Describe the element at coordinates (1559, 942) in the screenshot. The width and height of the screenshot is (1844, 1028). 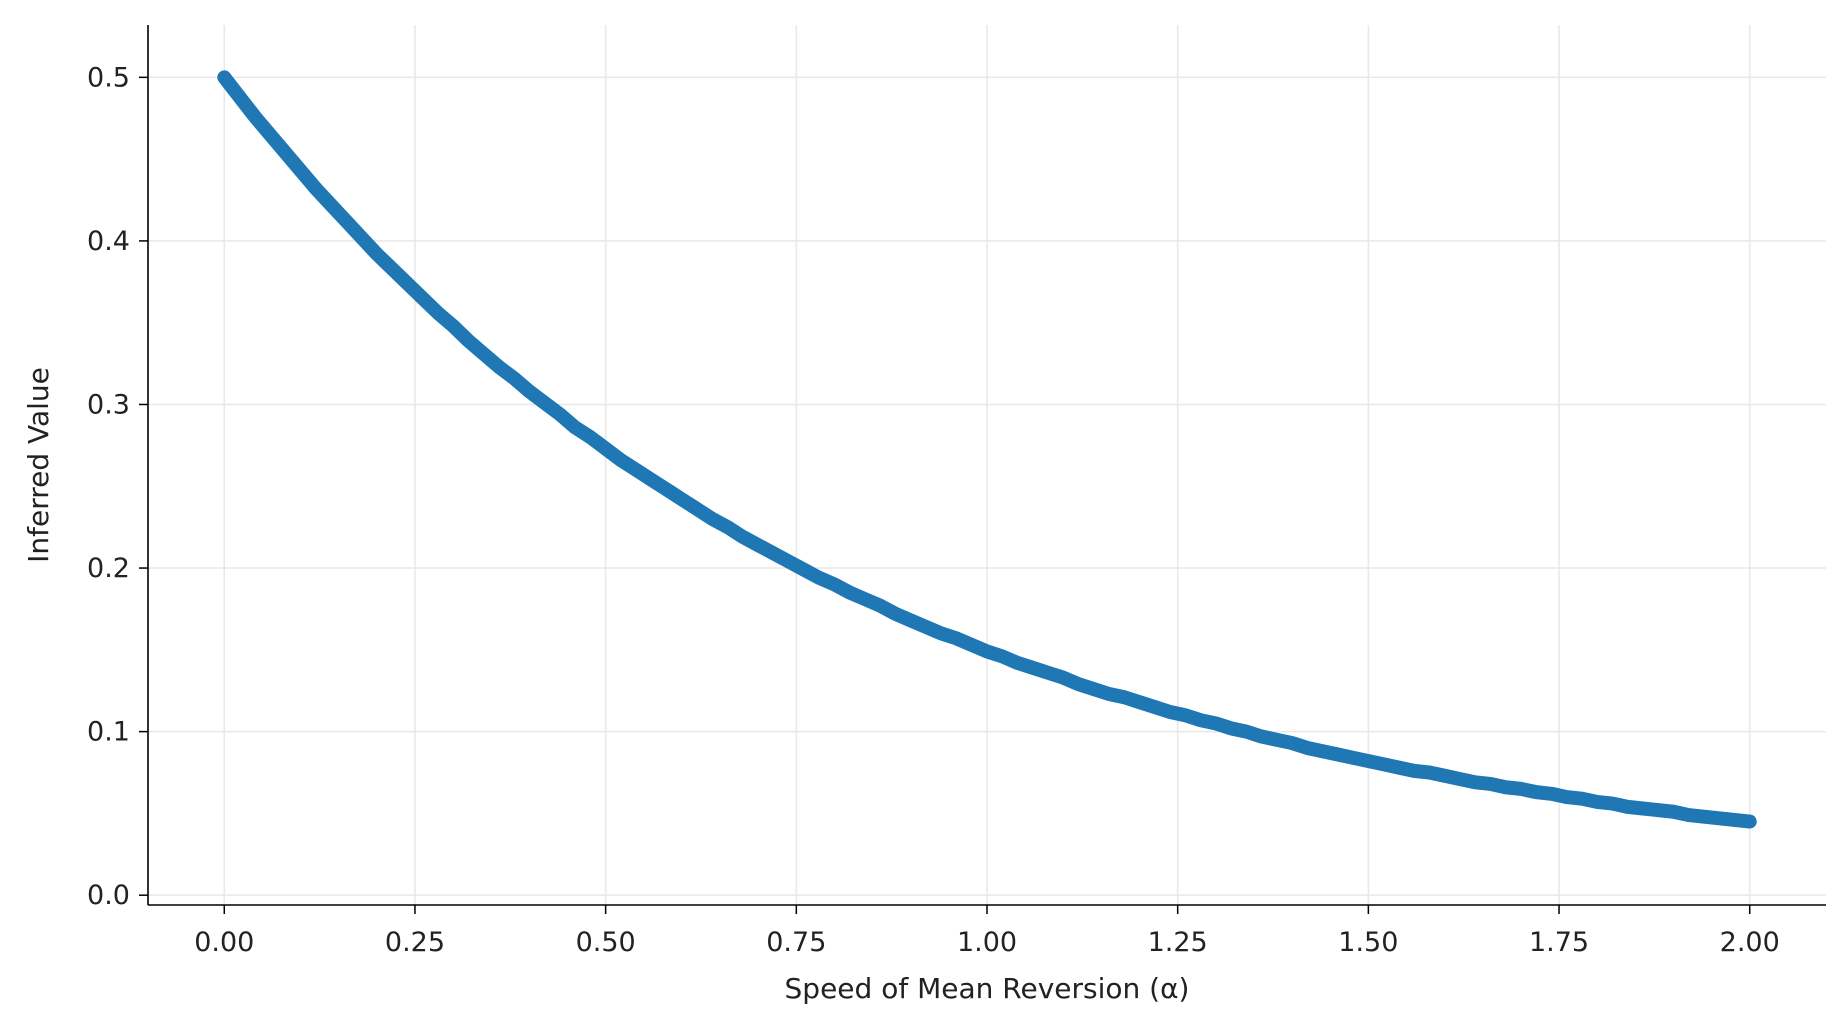
I see `x-tick-label: 1.75` at that location.